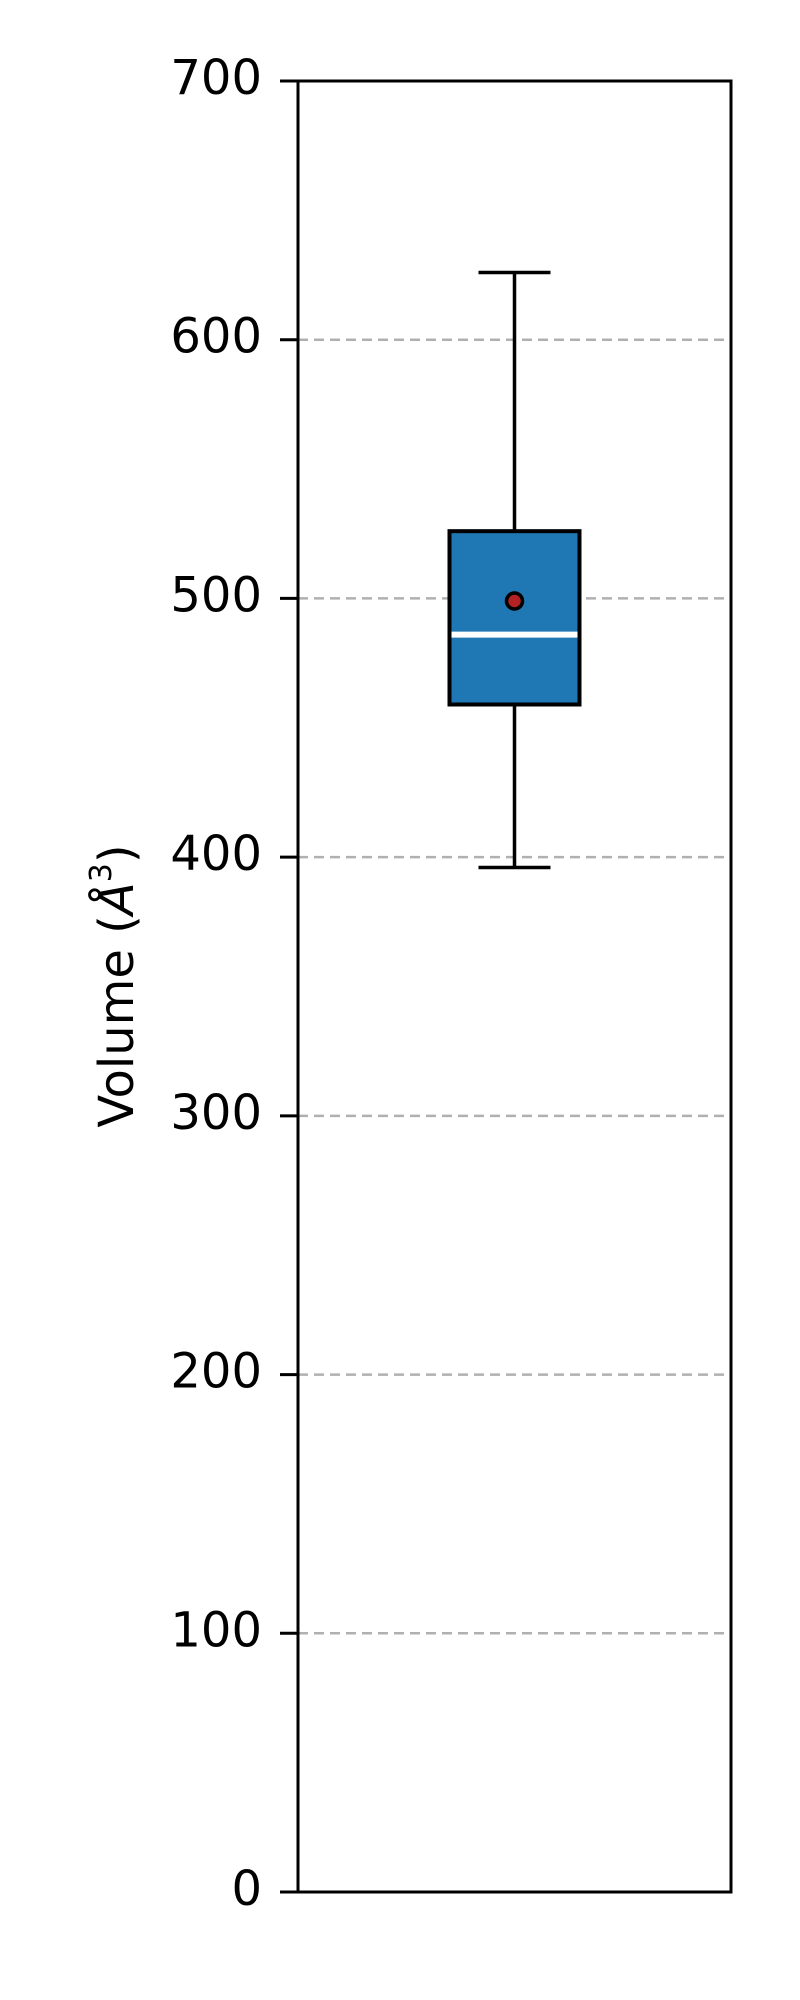 The image size is (800, 2000). Describe the element at coordinates (216, 854) in the screenshot. I see `y-tick-label: 400` at that location.